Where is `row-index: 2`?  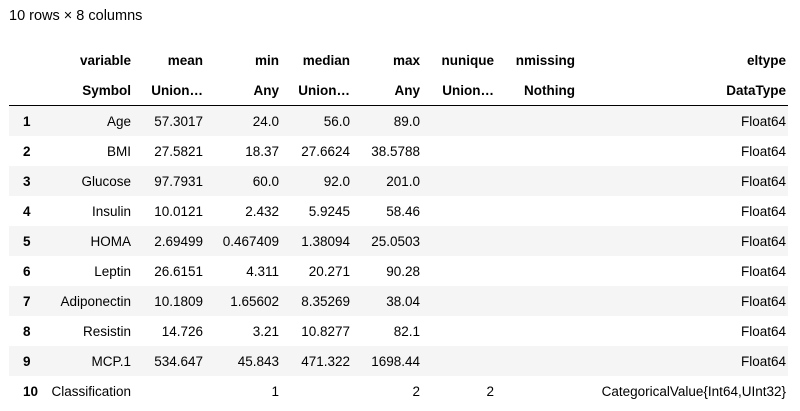 row-index: 2 is located at coordinates (26, 151).